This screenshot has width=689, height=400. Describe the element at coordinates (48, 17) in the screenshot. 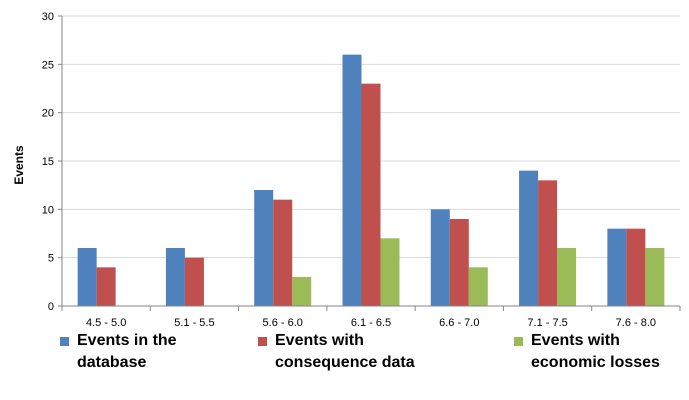

I see `y-tick-label: 30` at that location.